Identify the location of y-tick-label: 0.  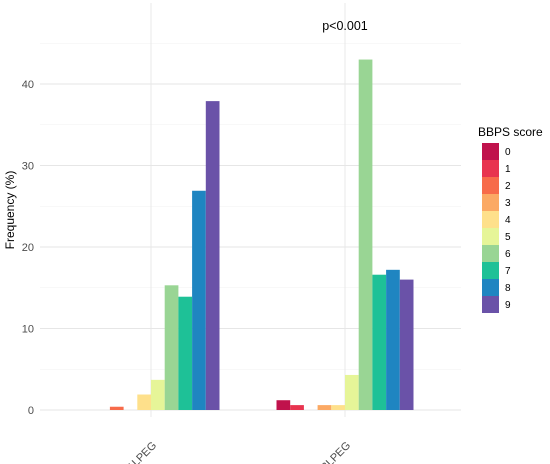
(31, 411).